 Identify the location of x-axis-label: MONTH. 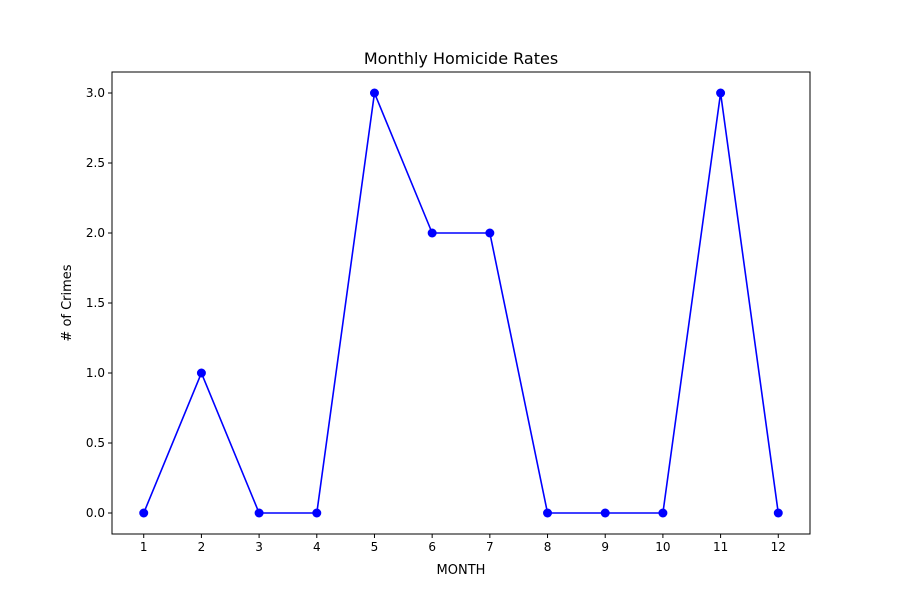
(461, 570).